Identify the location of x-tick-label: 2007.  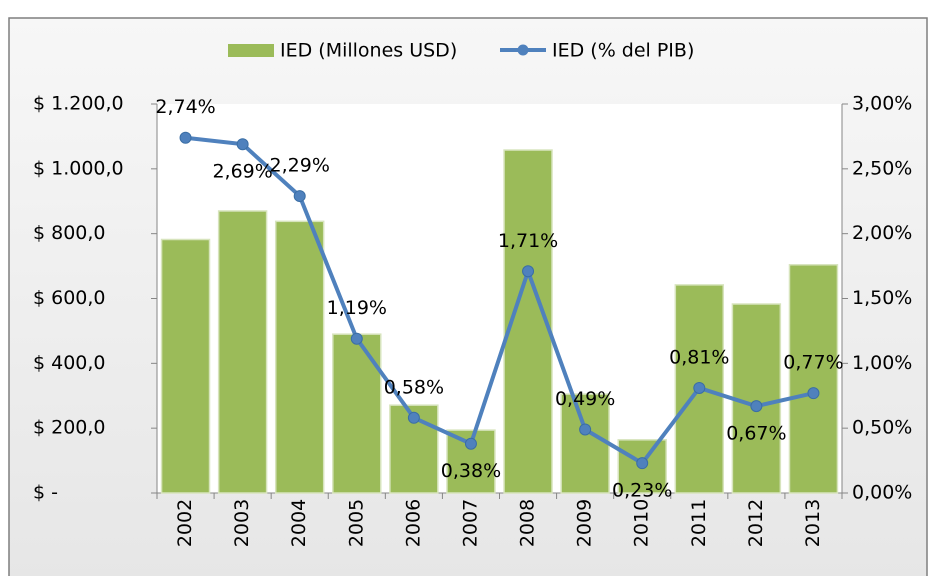
(470, 523).